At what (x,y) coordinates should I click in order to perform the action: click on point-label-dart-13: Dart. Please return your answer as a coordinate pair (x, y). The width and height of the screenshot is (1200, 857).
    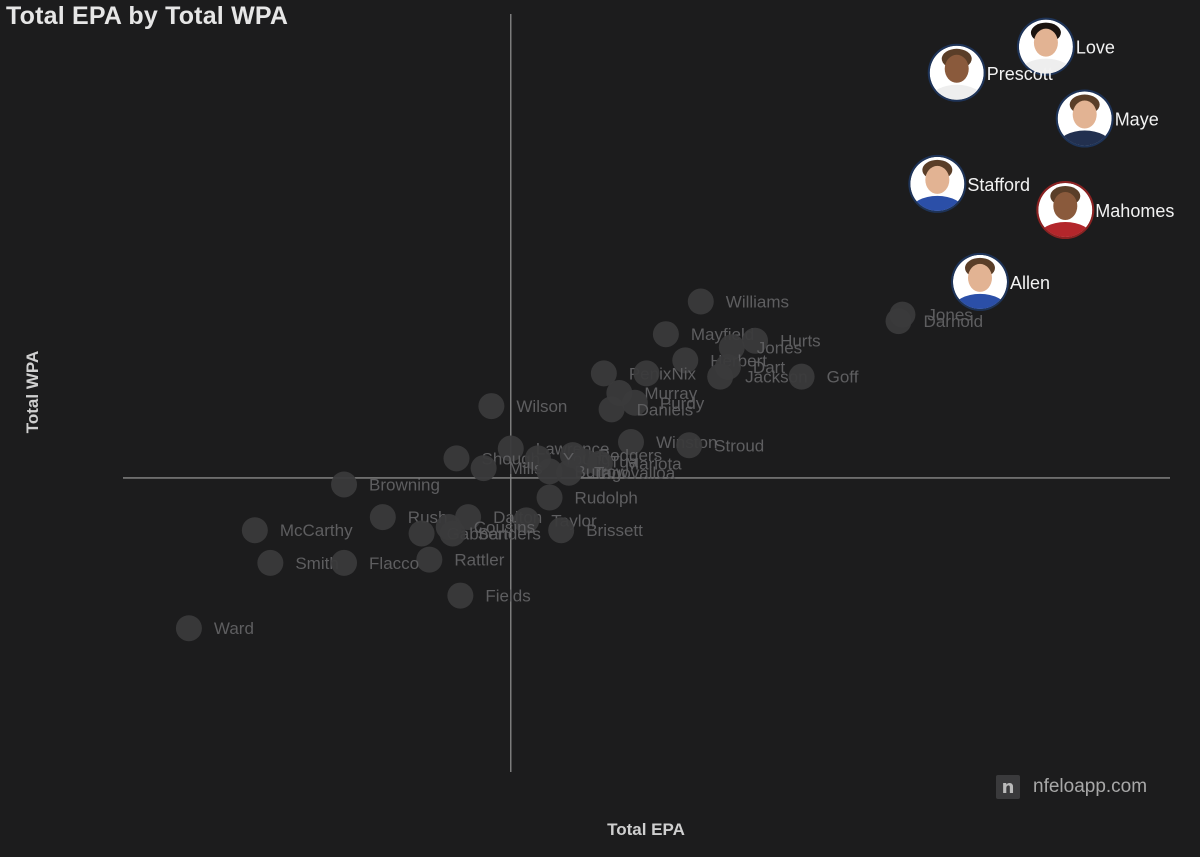
    Looking at the image, I should click on (769, 367).